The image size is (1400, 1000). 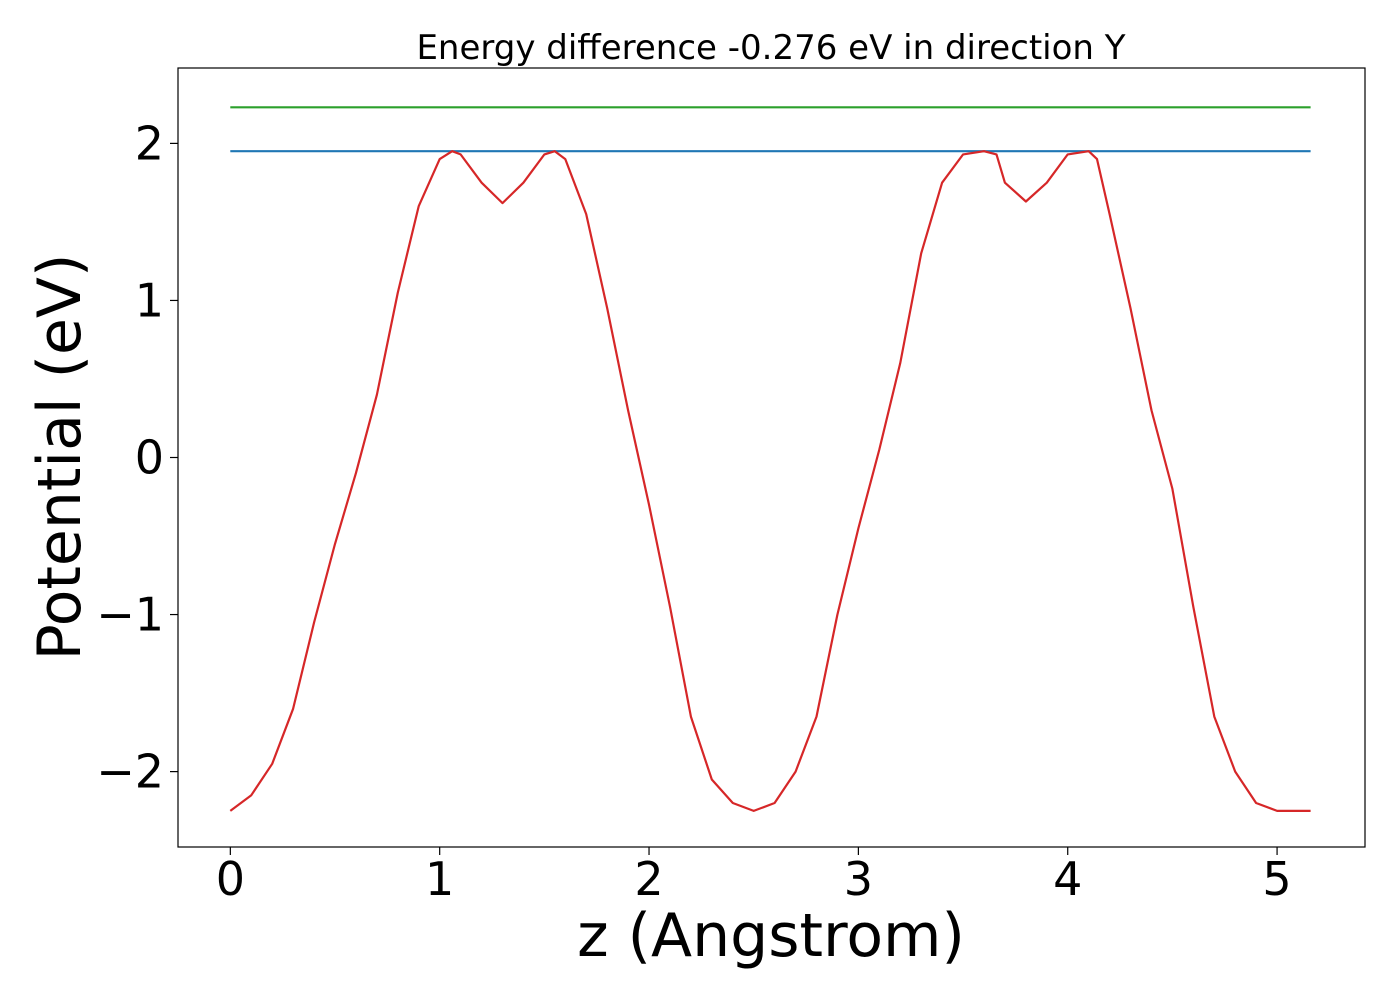 What do you see at coordinates (149, 143) in the screenshot?
I see `y-tick-label: 2` at bounding box center [149, 143].